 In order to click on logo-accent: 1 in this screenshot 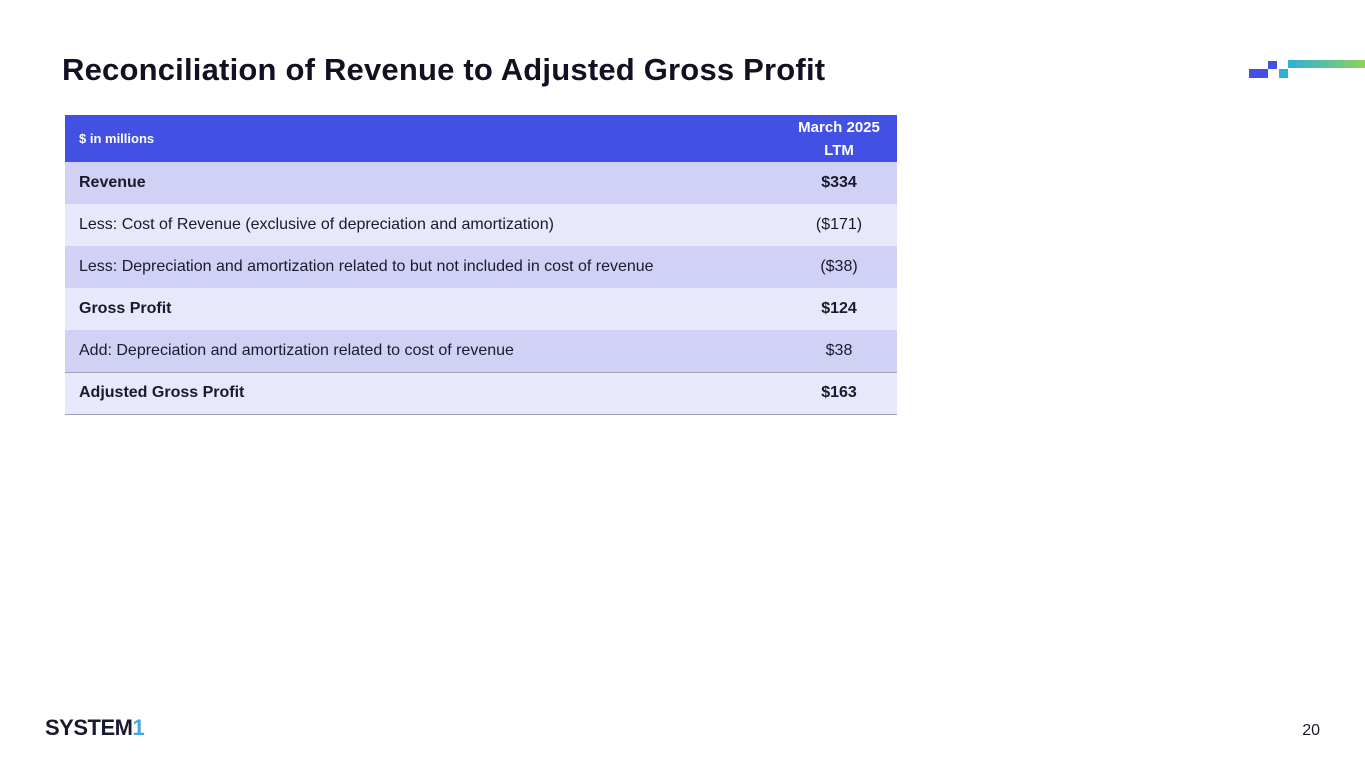, I will do `click(138, 727)`.